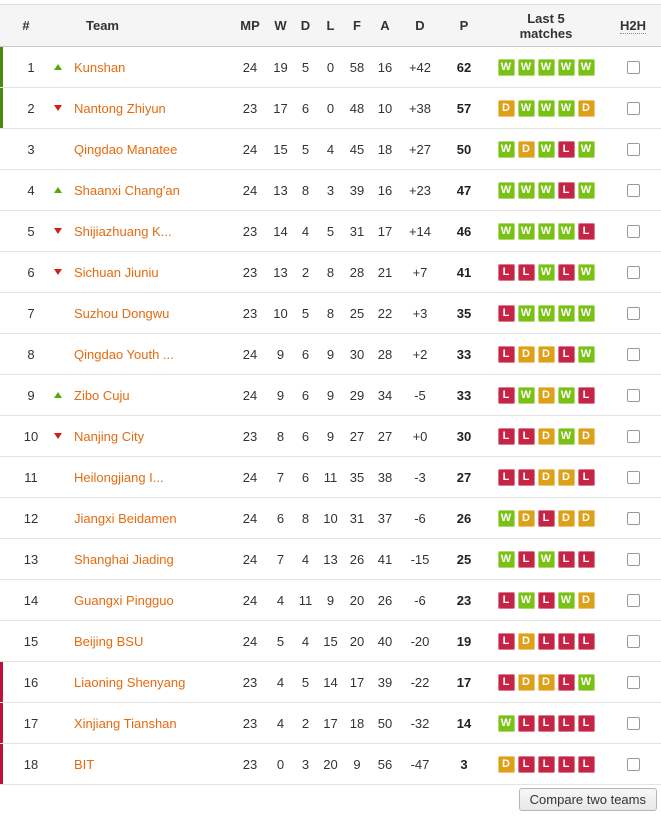 Image resolution: width=661 pixels, height=817 pixels. I want to click on goal-difference: +0, so click(420, 436).